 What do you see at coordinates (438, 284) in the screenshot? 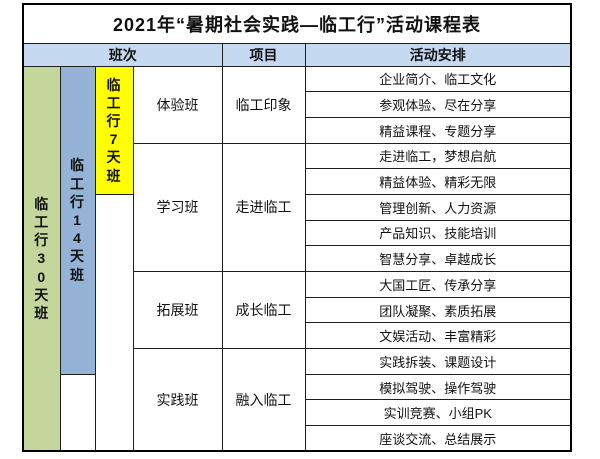
I see `activity-row: 大国工匠、传承分享` at bounding box center [438, 284].